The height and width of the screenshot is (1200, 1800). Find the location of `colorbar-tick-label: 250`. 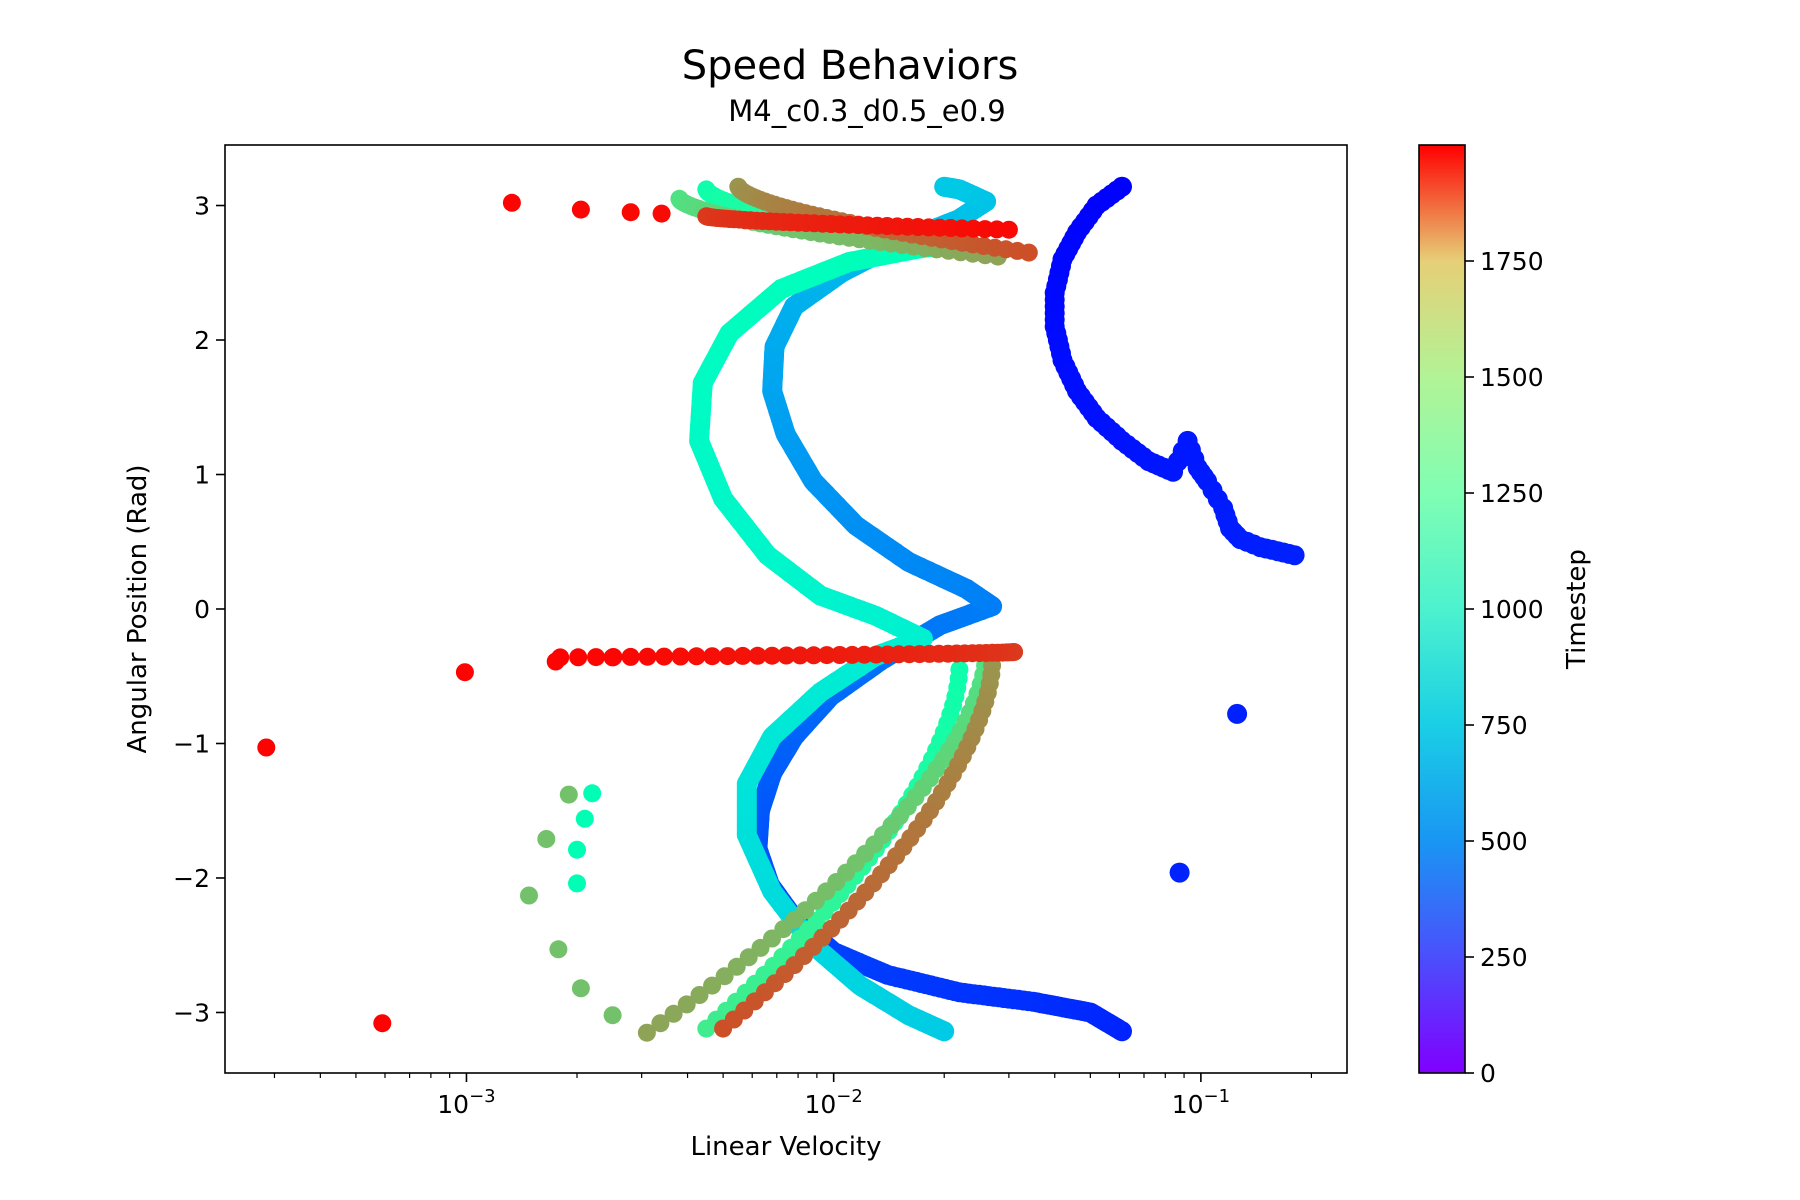

colorbar-tick-label: 250 is located at coordinates (1504, 957).